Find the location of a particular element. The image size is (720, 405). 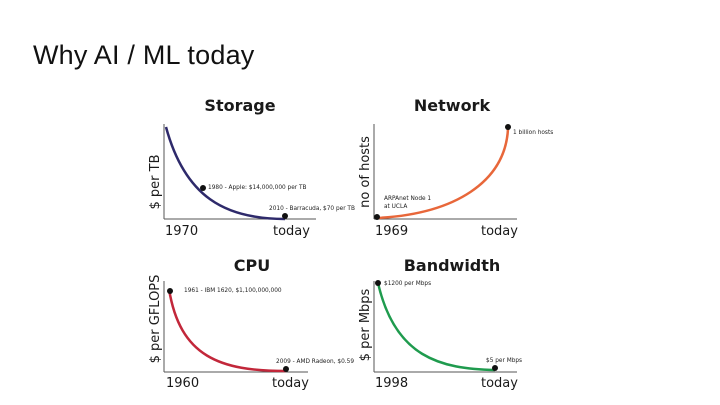

network-label-today: 1 billion hosts is located at coordinates (533, 133).